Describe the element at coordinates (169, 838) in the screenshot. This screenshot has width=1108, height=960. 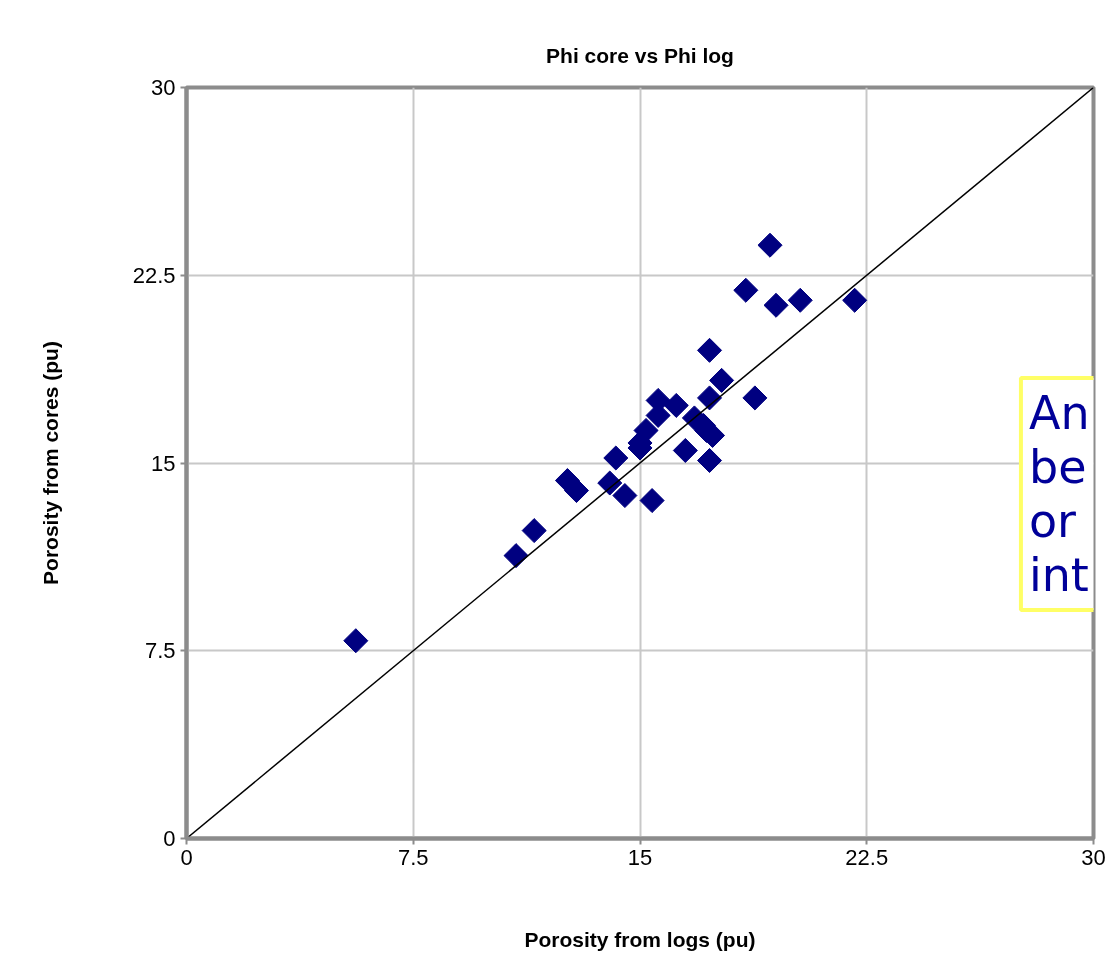
I see `y-tick-label: 0` at that location.